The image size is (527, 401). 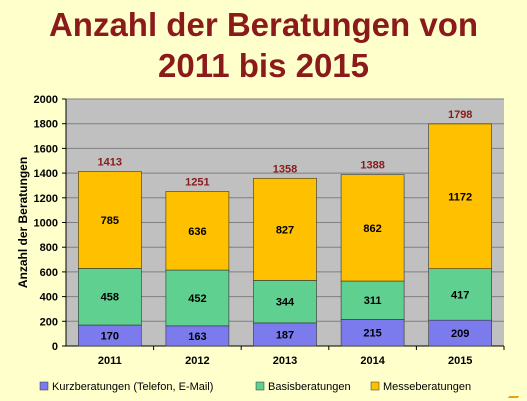 I want to click on total-label: 1251, so click(x=197, y=183).